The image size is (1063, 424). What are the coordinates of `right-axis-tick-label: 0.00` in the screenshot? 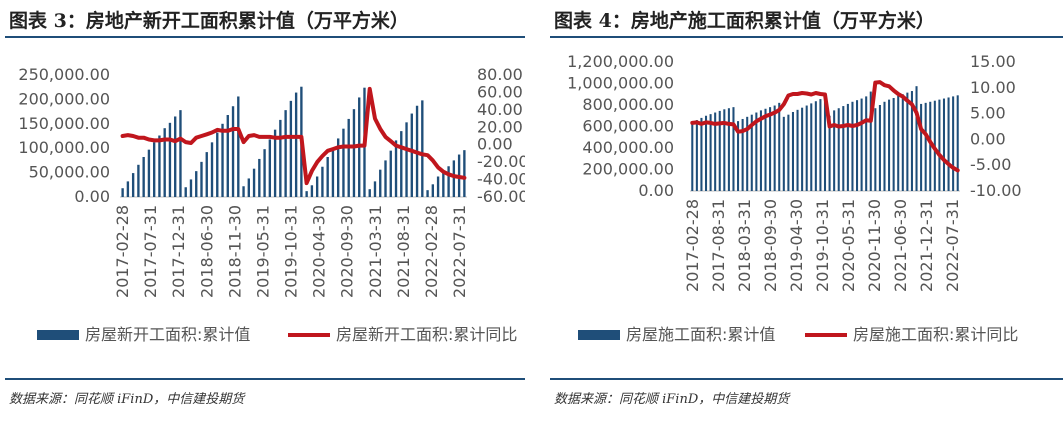 It's located at (495, 144).